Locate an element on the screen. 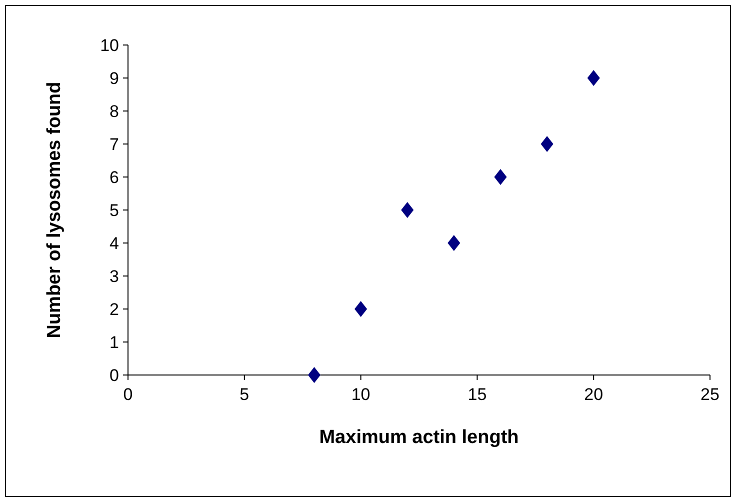 Image resolution: width=736 pixels, height=504 pixels. y-axis-title: Number of lysosomes found is located at coordinates (54, 210).